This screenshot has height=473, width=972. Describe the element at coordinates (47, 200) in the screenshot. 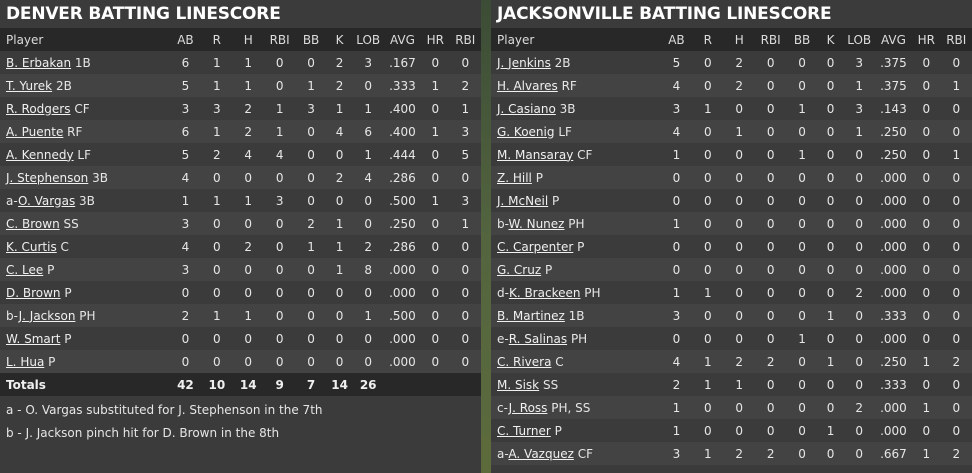

I see `player-name-link: O. Vargas` at that location.